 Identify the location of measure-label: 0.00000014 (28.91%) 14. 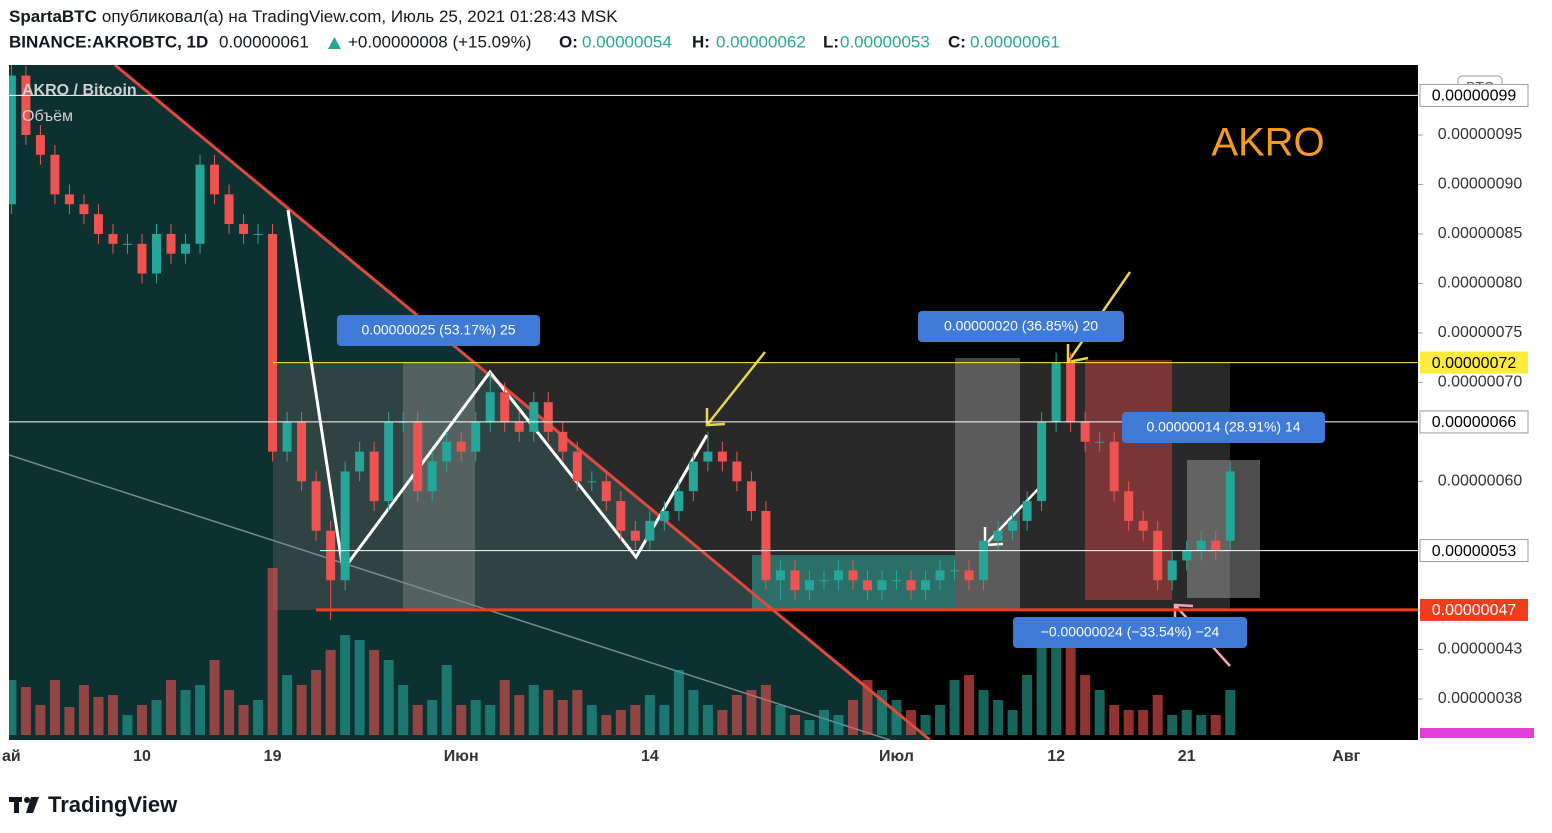
(1223, 427).